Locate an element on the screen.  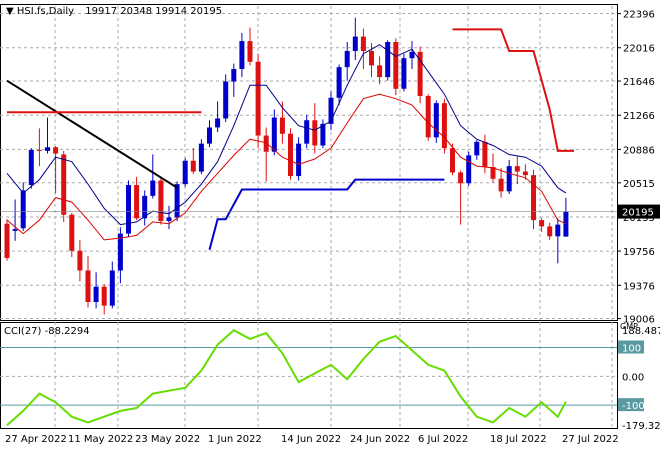
time-axis-label: 11 May 2022 is located at coordinates (100, 439).